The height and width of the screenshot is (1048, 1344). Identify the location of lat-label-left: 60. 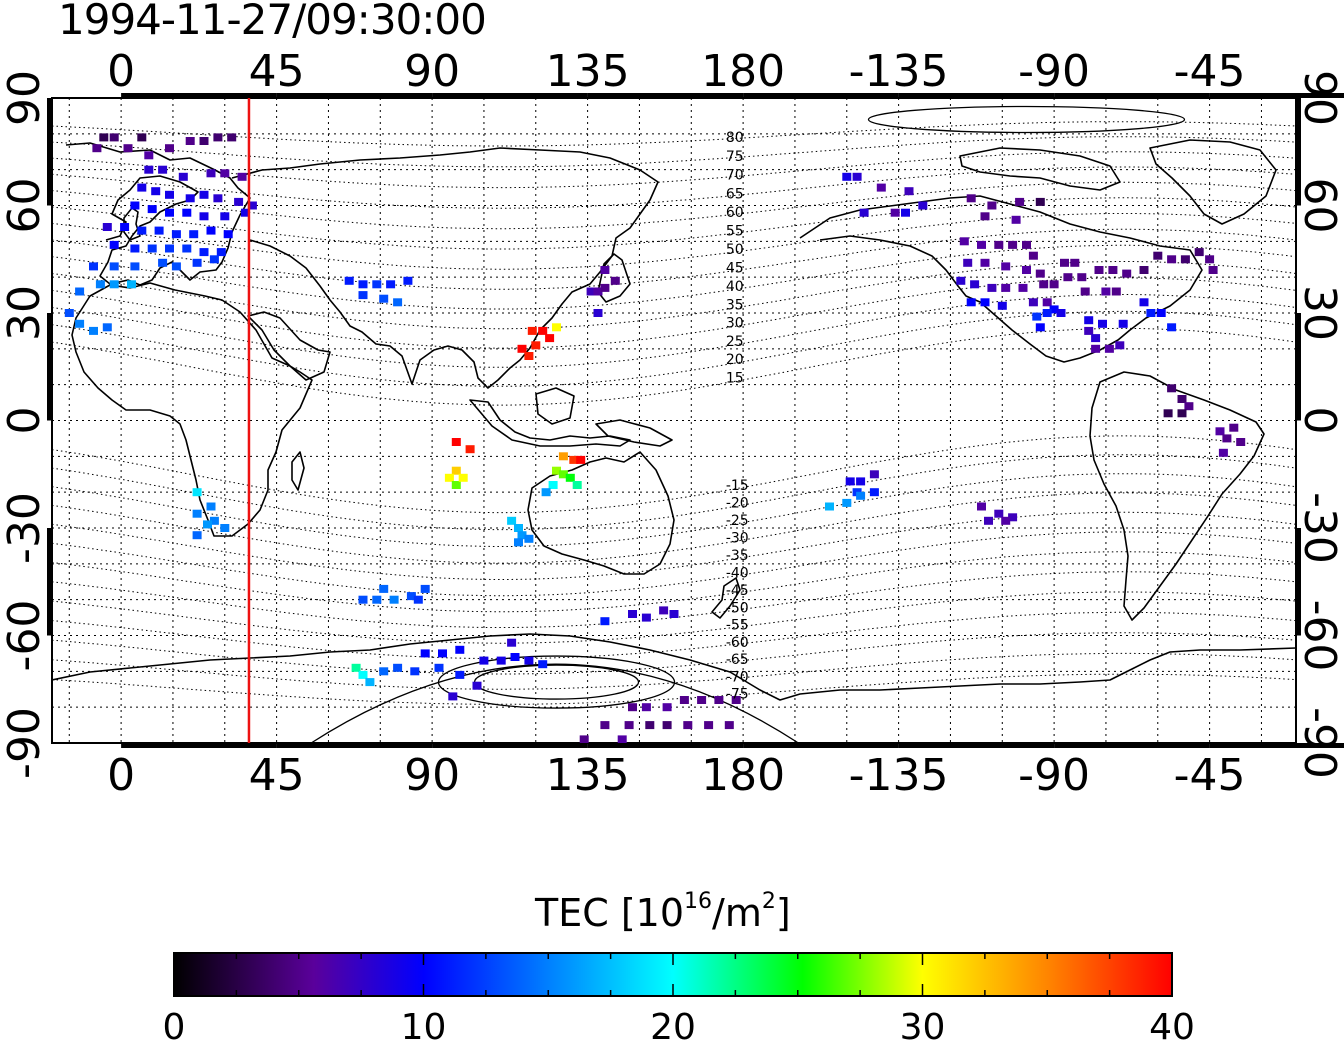
(25, 206).